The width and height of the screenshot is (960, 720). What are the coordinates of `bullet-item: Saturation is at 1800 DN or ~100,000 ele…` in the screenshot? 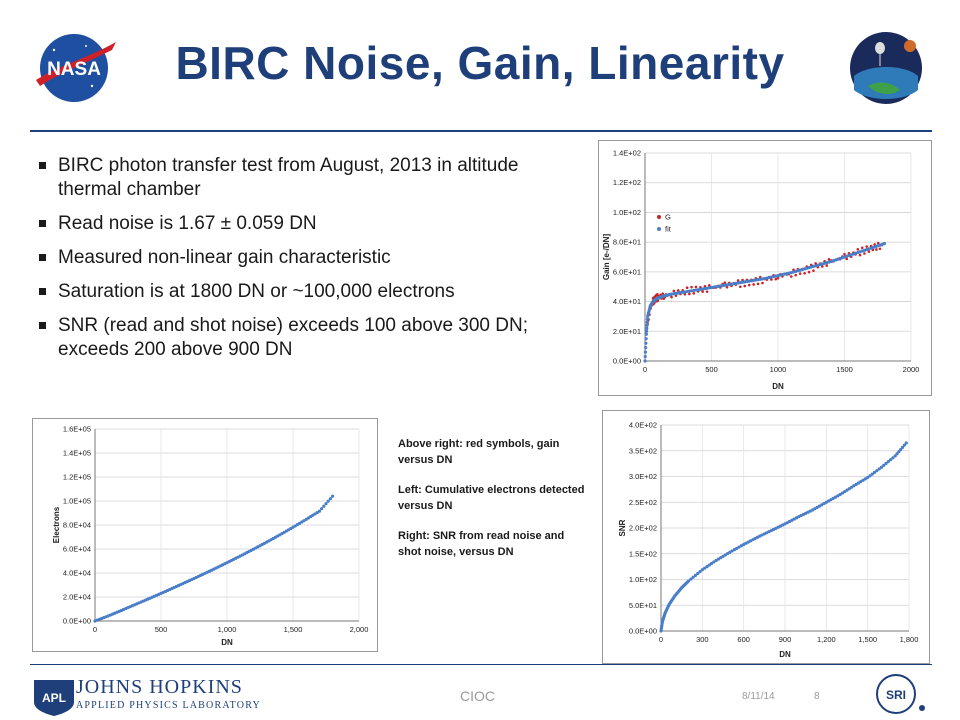 It's located at (306, 292).